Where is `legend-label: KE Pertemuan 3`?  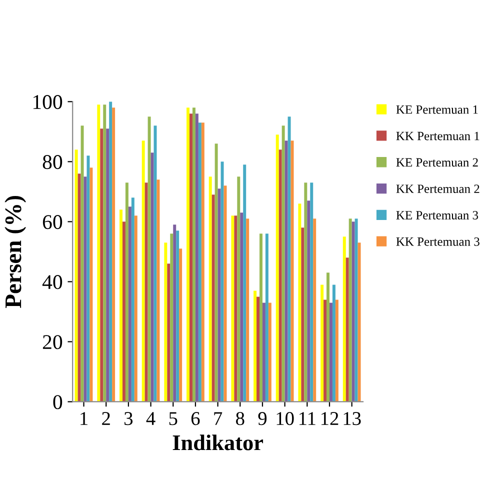
legend-label: KE Pertemuan 3 is located at coordinates (437, 215).